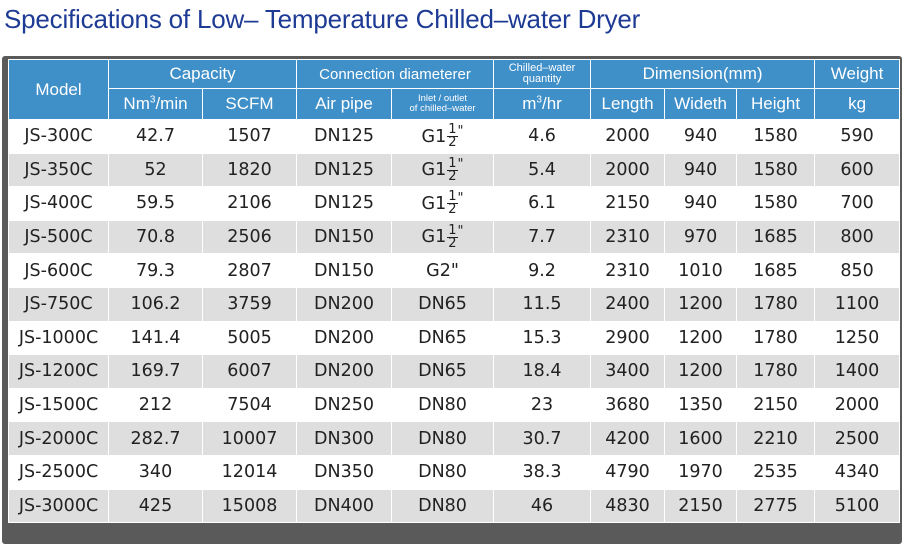 Image resolution: width=905 pixels, height=546 pixels. Describe the element at coordinates (701, 270) in the screenshot. I see `cell-width: 1010` at that location.